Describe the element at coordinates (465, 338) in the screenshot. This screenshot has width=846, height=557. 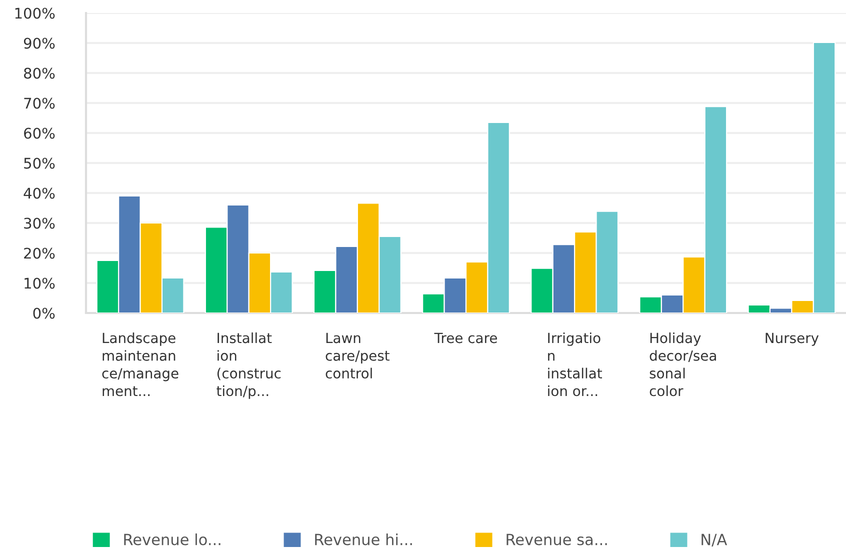
I see `x-tick-label: Tree care` at that location.